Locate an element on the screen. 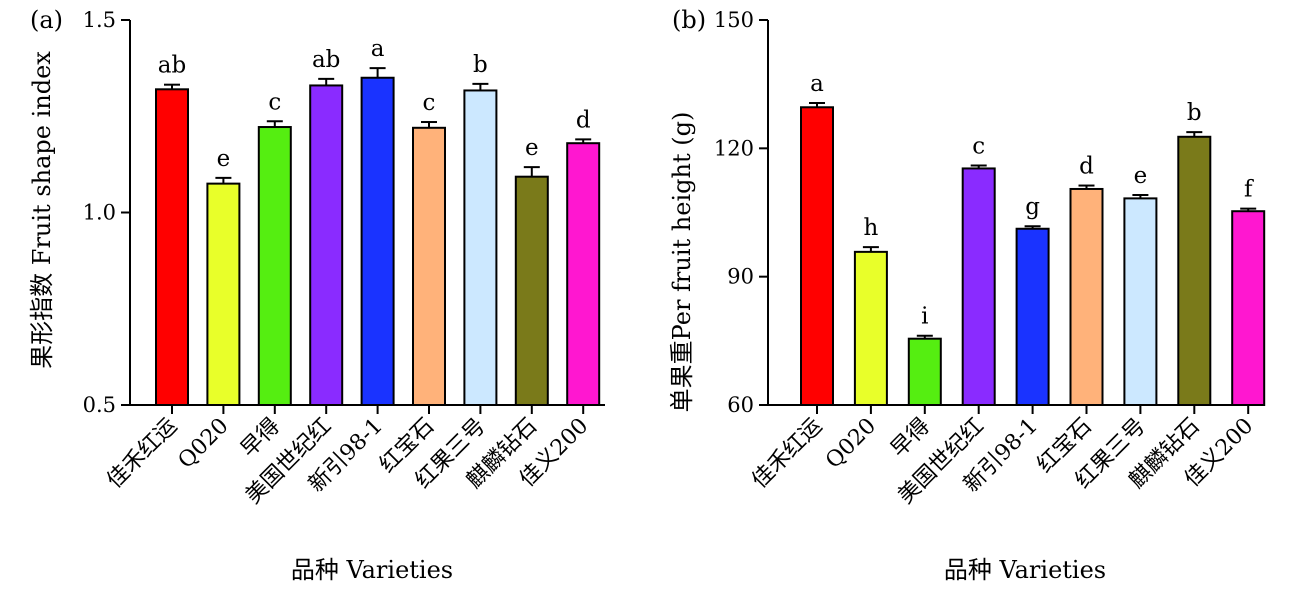 Image resolution: width=1299 pixels, height=591 pixels. y-axis-title: 单果重Per fruit height (g) is located at coordinates (682, 262).